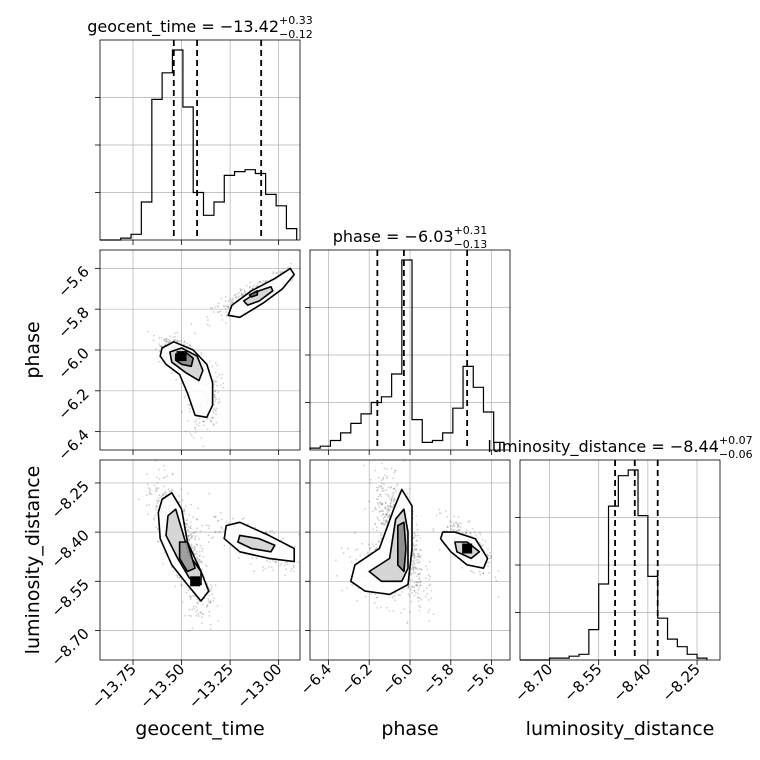 The height and width of the screenshot is (760, 760). What do you see at coordinates (221, 355) in the screenshot?
I see `density-phase-vs-geocent-time-plot-area` at bounding box center [221, 355].